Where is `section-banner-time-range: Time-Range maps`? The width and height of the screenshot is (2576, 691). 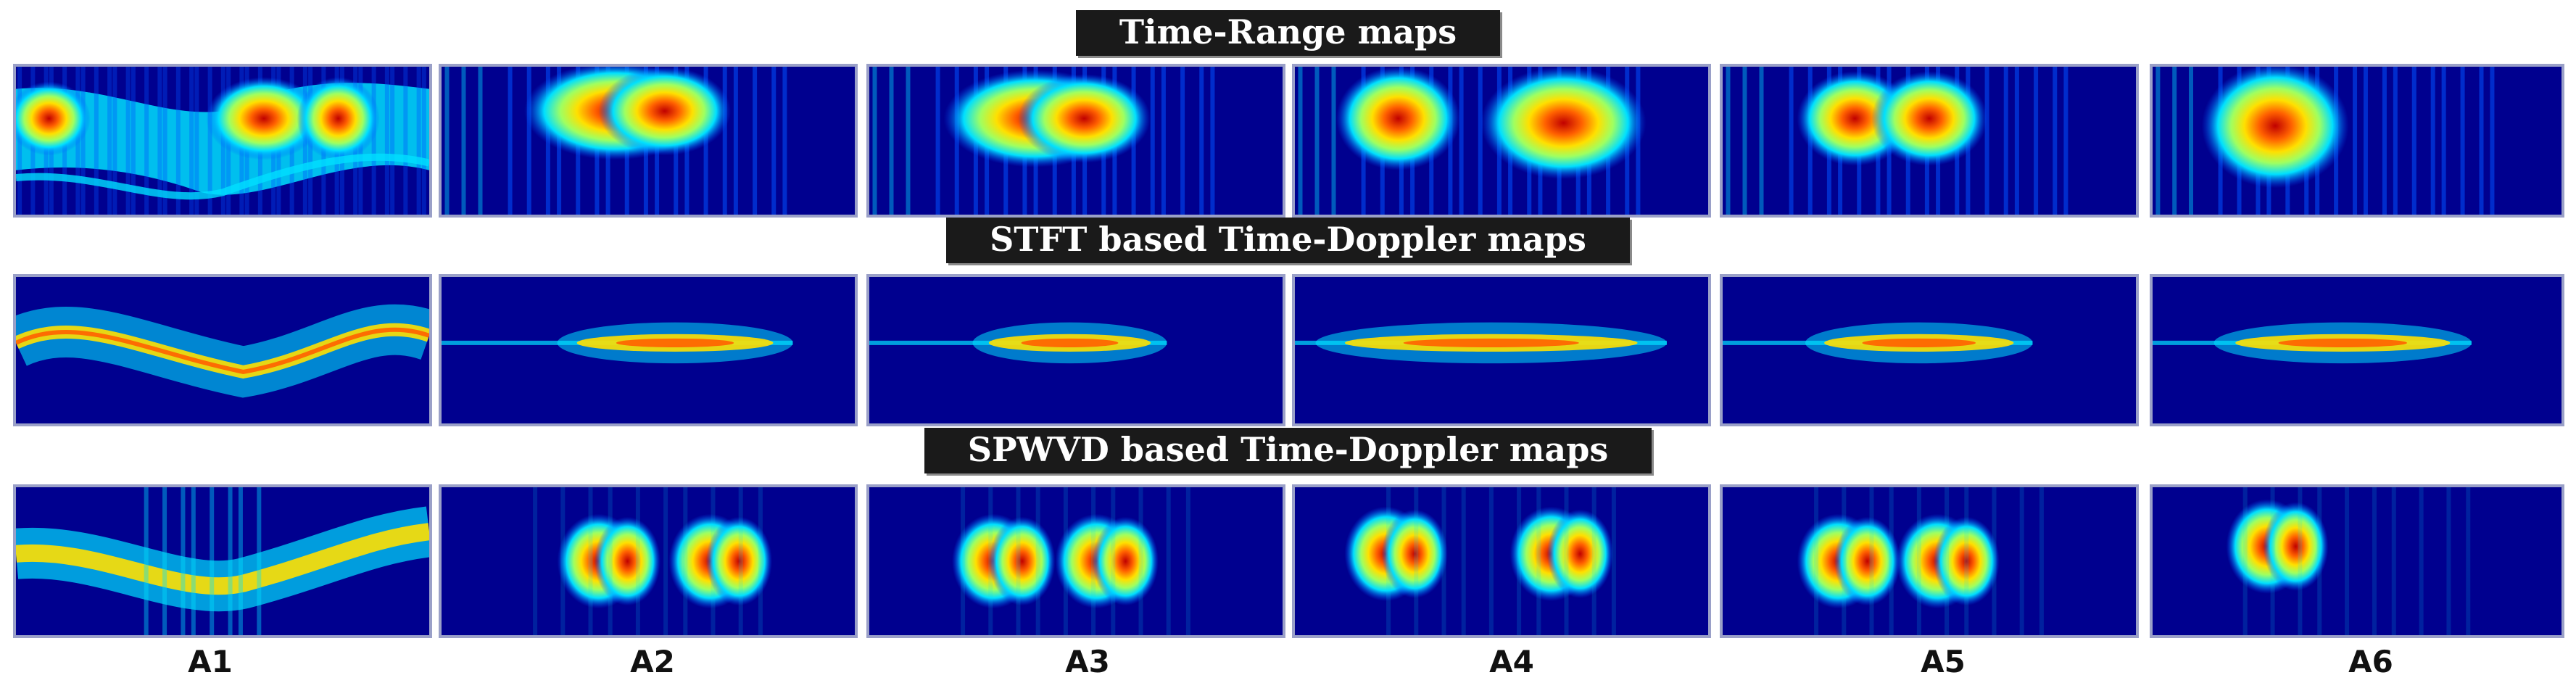
section-banner-time-range: Time-Range maps is located at coordinates (1288, 33).